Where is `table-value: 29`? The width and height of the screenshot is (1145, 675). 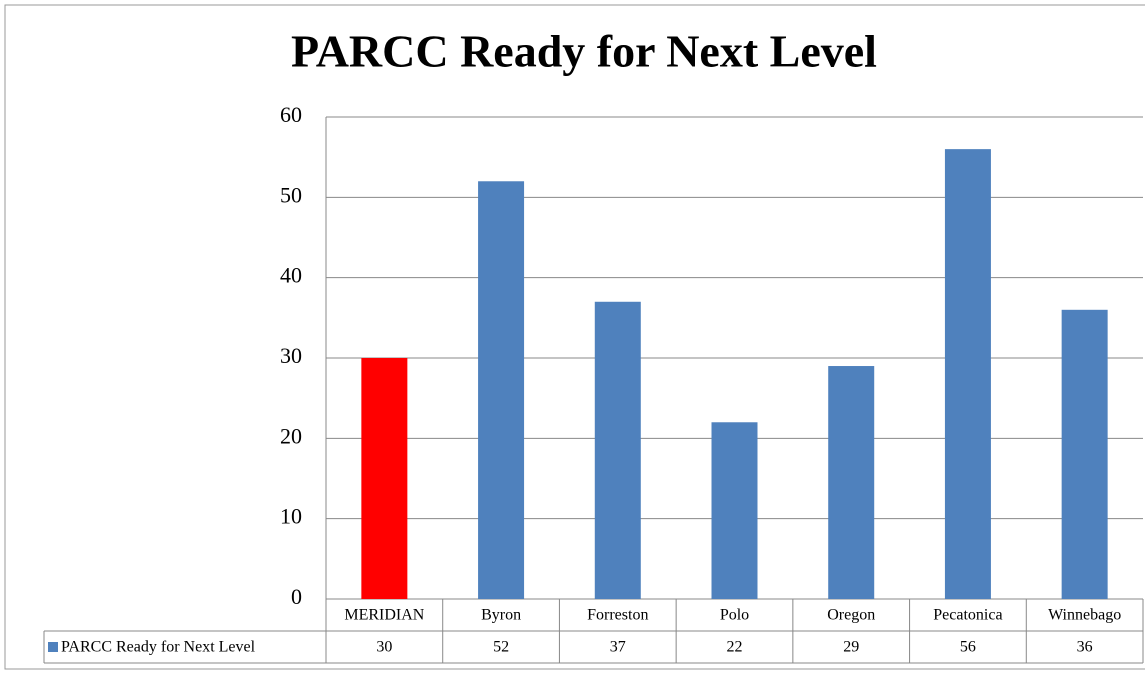
table-value: 29 is located at coordinates (851, 647).